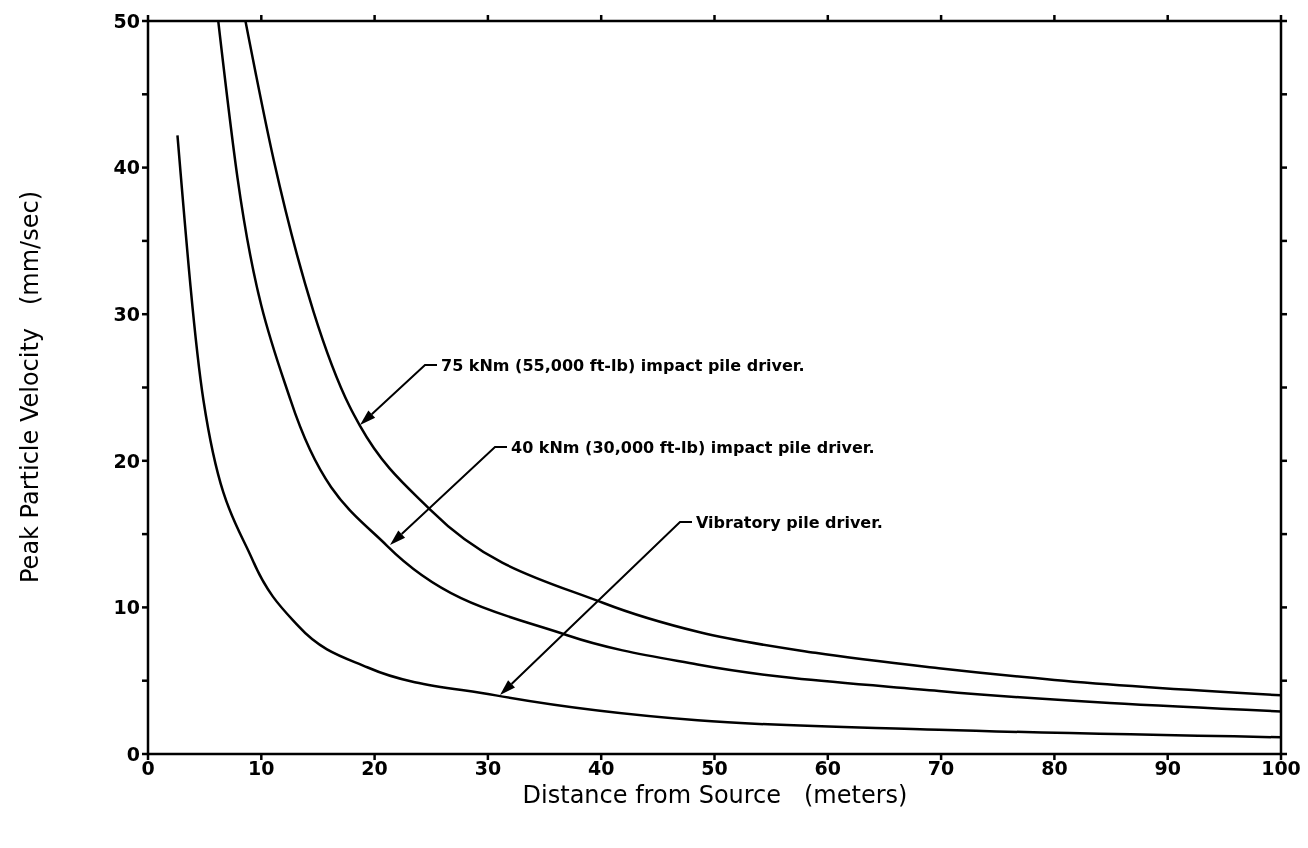  What do you see at coordinates (30, 387) in the screenshot?
I see `y-axis-title: Peak Particle Velocity (mm/sec)` at bounding box center [30, 387].